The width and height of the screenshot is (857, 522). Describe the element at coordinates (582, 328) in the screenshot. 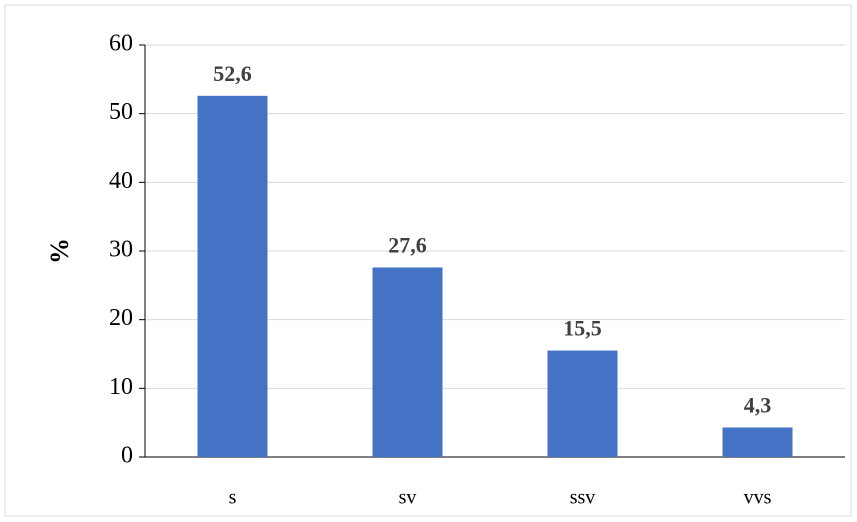

I see `value-label: 15,5` at that location.